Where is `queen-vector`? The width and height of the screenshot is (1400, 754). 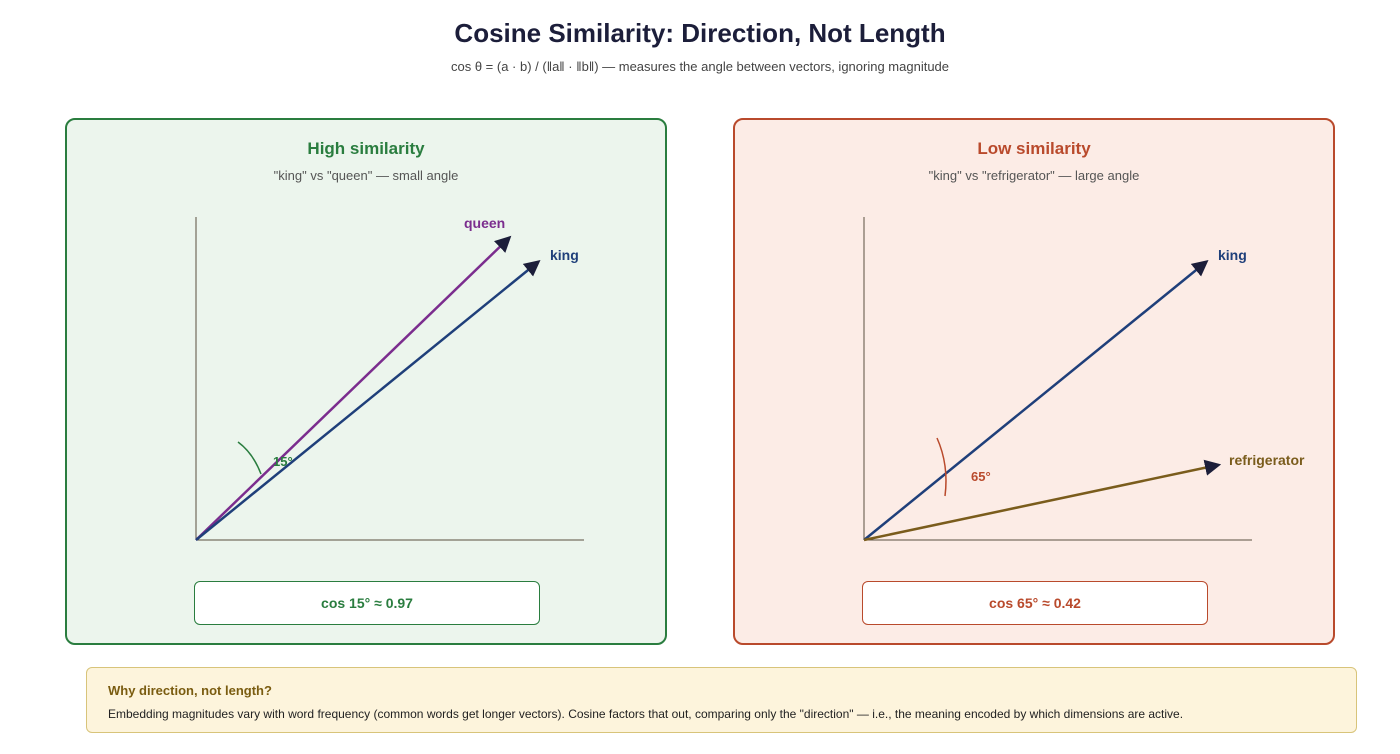 queen-vector is located at coordinates (353, 388).